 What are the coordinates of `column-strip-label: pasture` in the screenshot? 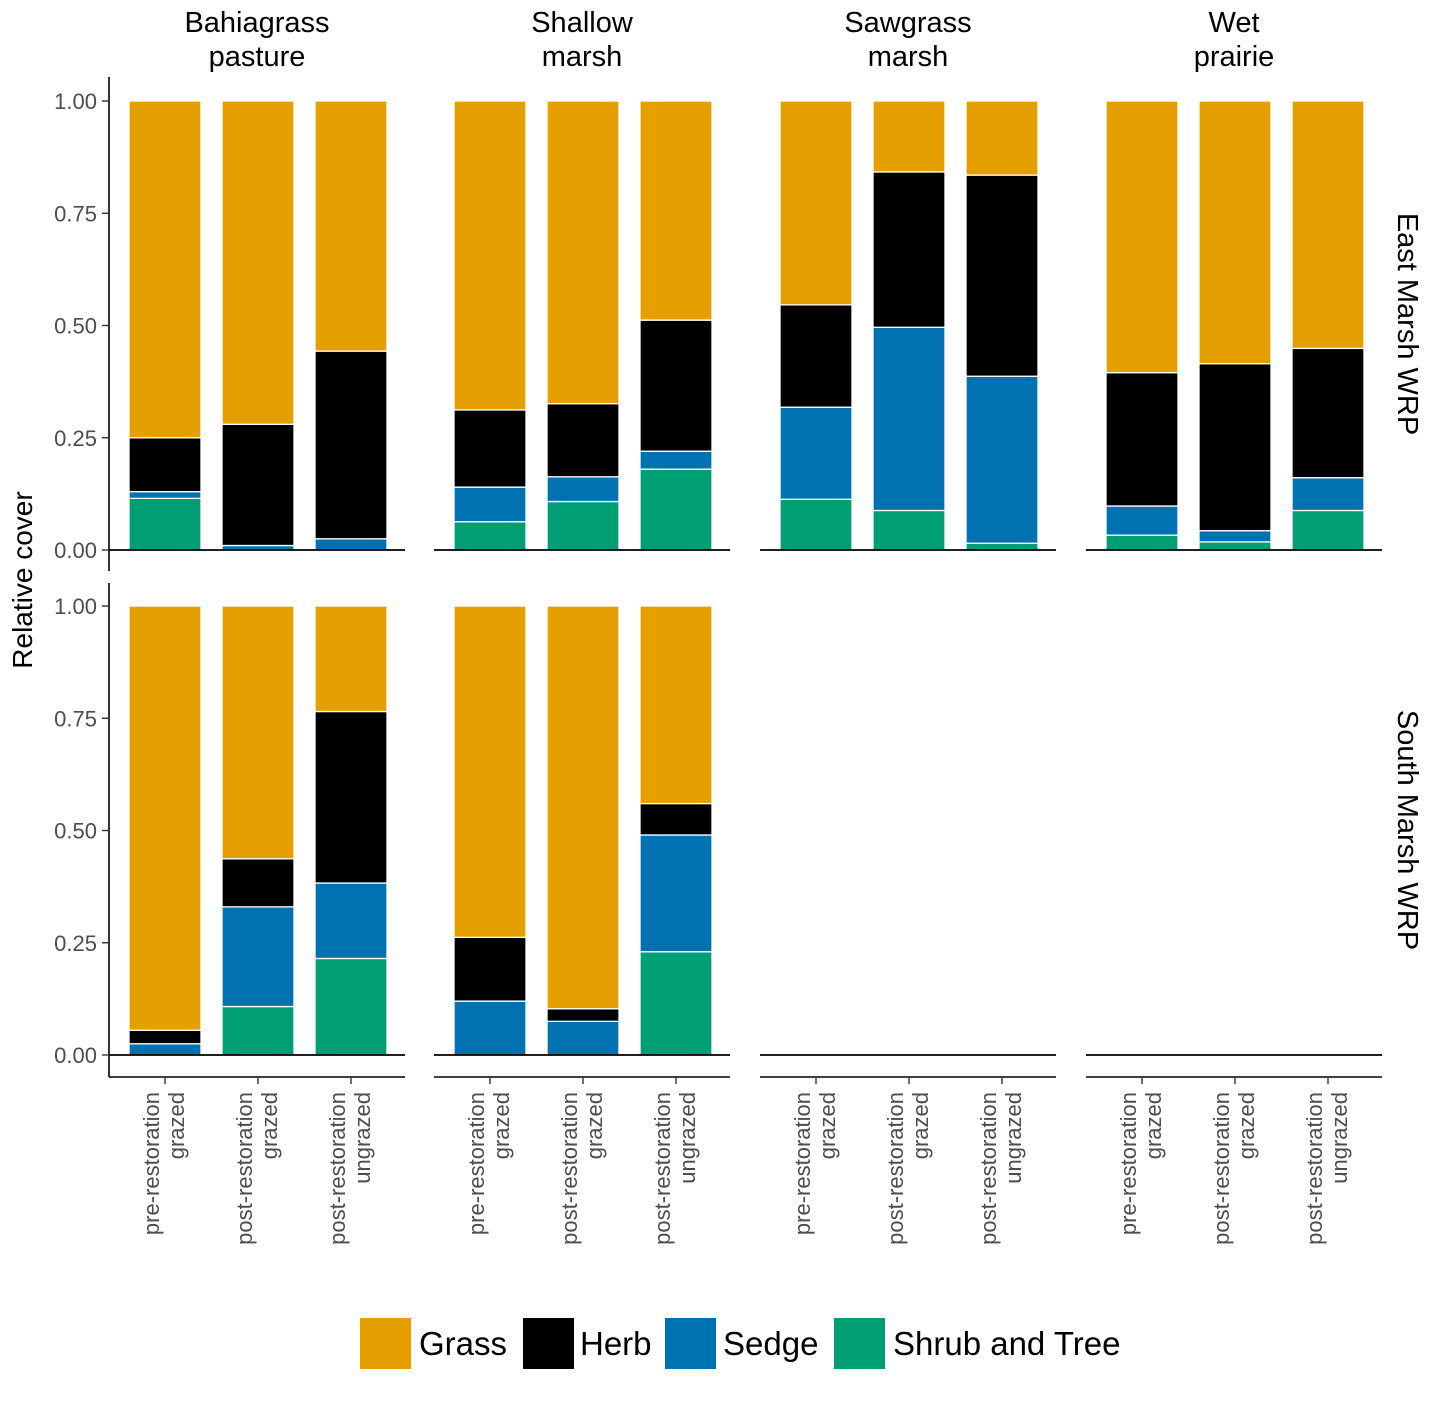 It's located at (257, 57).